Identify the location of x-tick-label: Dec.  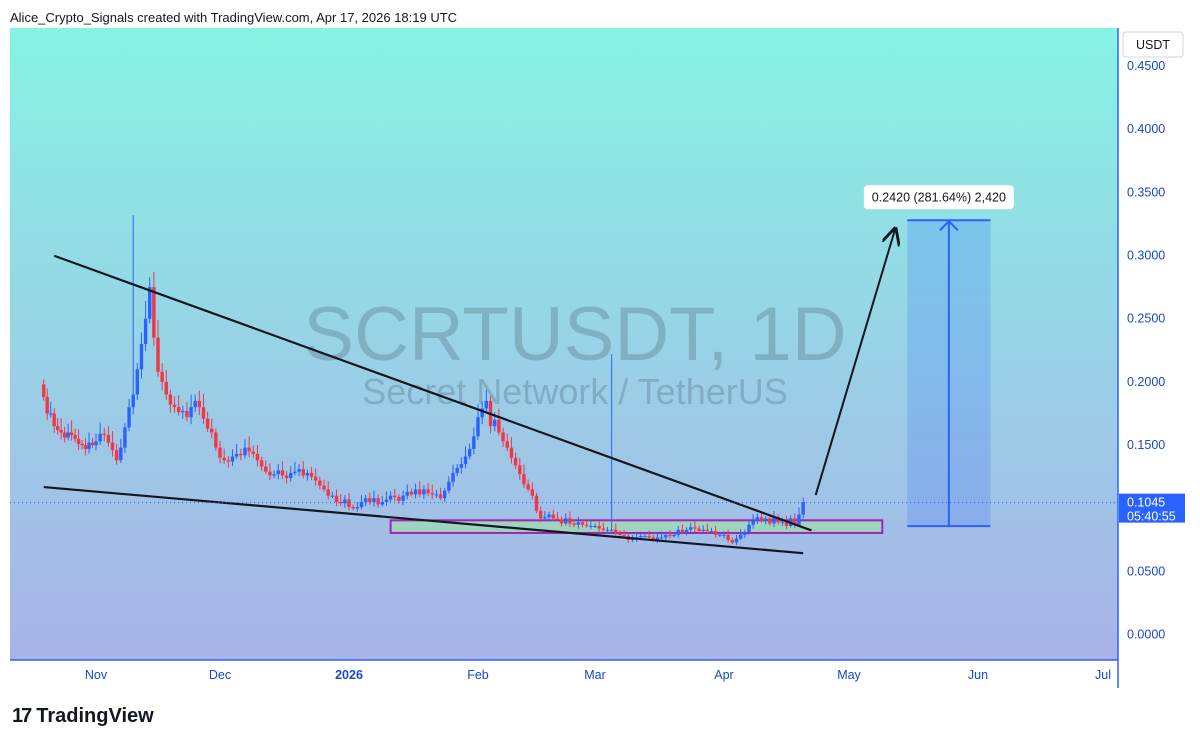
(220, 675).